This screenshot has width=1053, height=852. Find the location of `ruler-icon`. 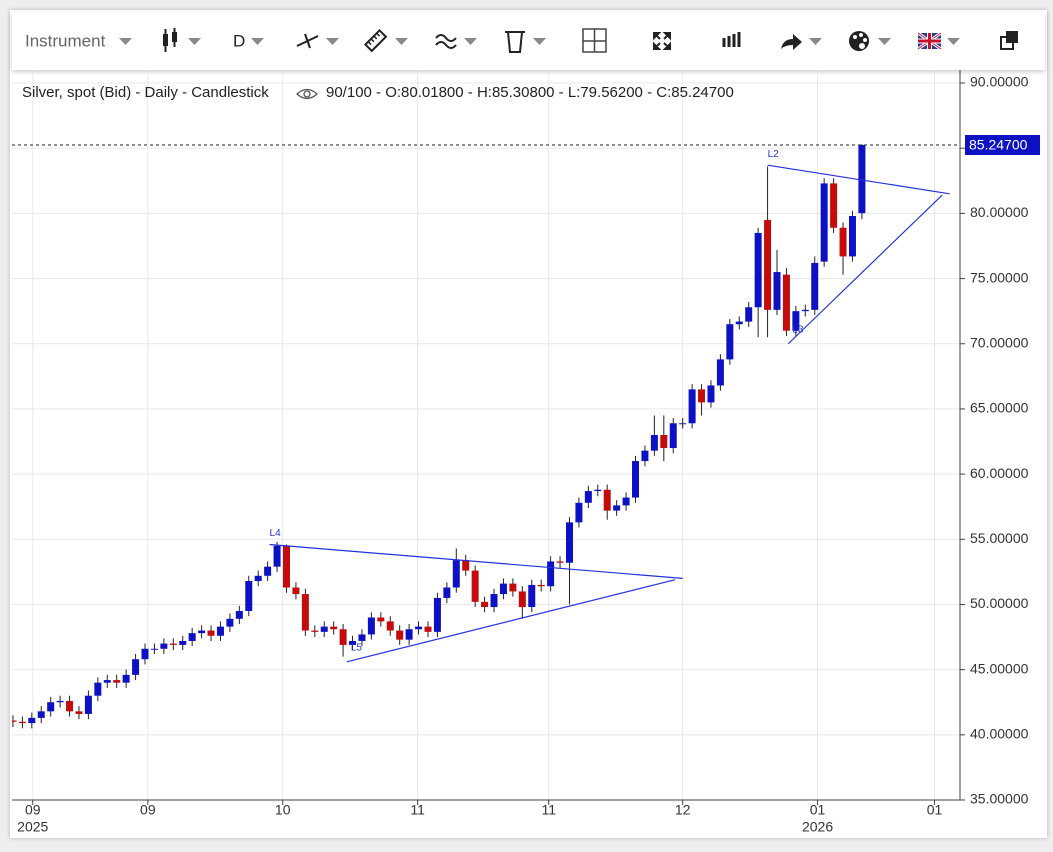

ruler-icon is located at coordinates (375, 40).